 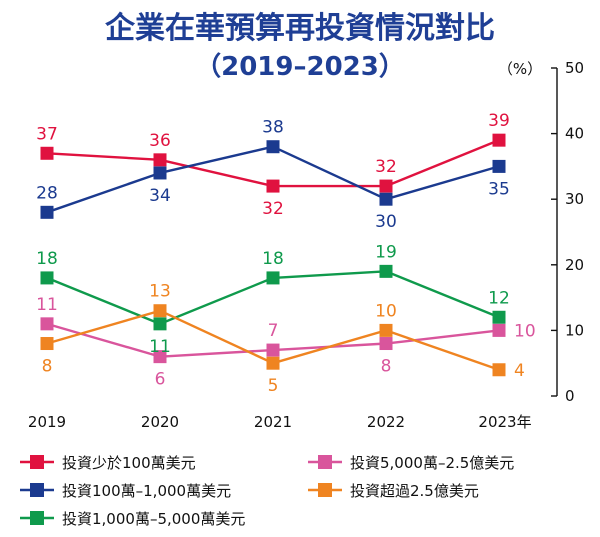 I want to click on data-label: 35, so click(x=499, y=189).